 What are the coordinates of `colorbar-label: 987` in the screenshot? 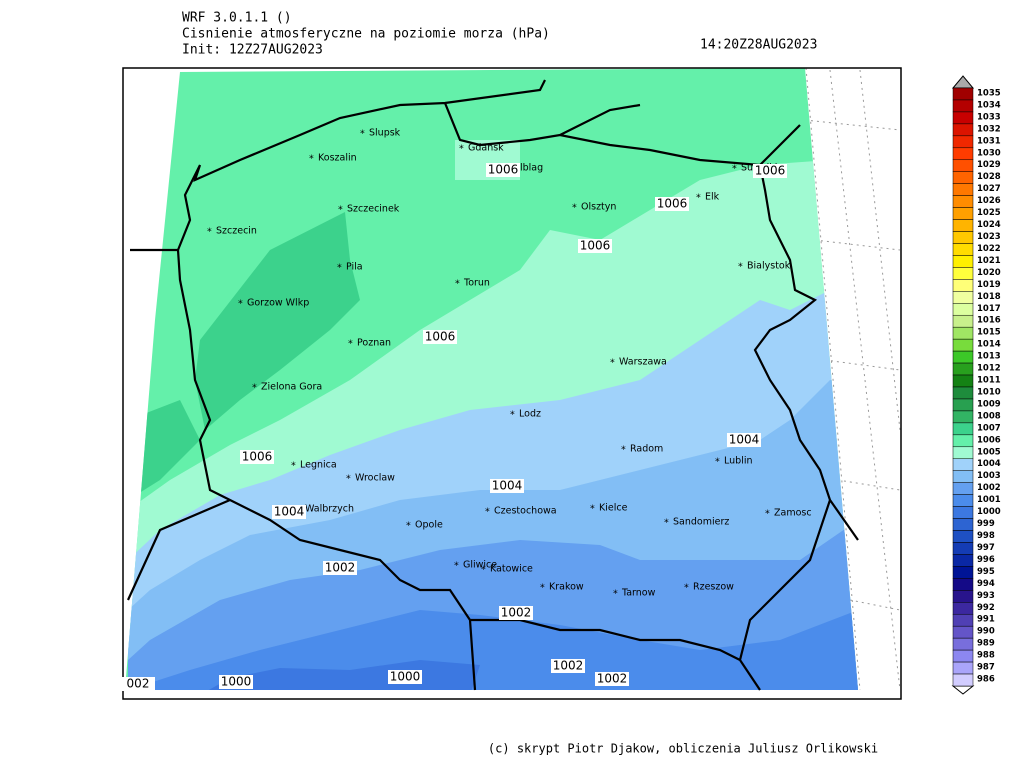 It's located at (986, 668).